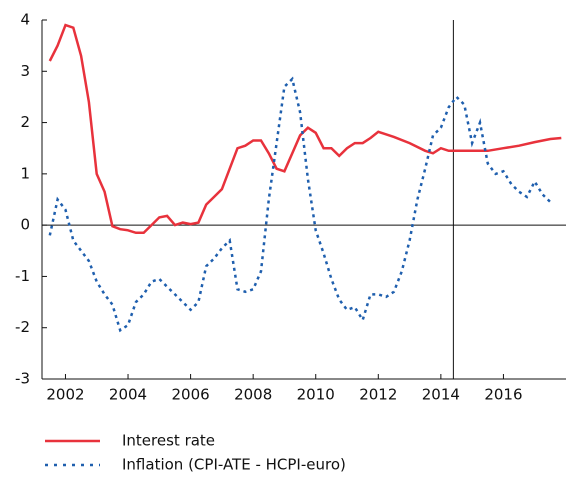  I want to click on y-tick-label: -3, so click(22, 379).